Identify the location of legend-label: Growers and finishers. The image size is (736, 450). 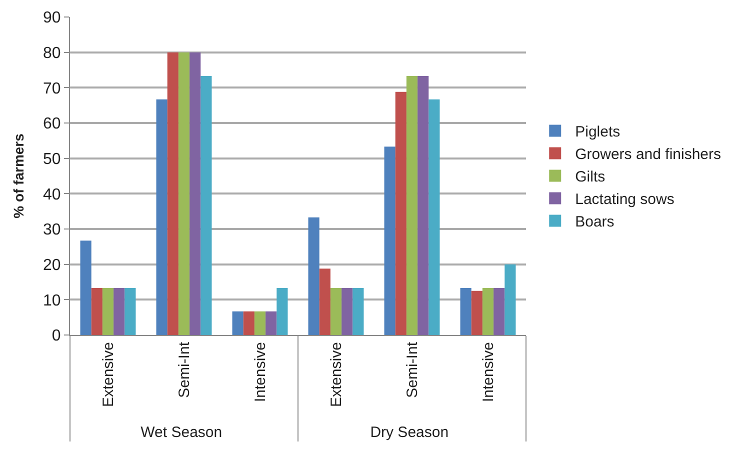
(648, 155).